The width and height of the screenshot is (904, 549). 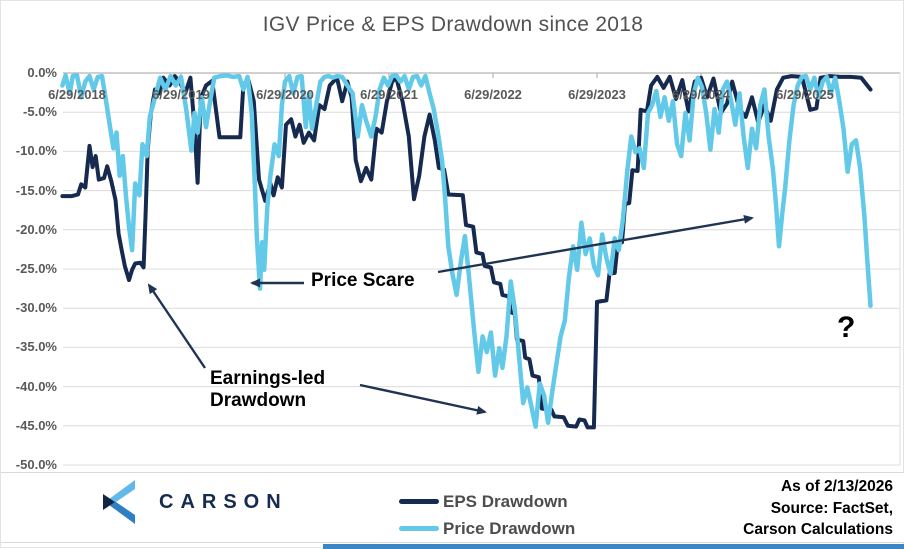 What do you see at coordinates (846, 327) in the screenshot?
I see `question-mark-annotation: ?` at bounding box center [846, 327].